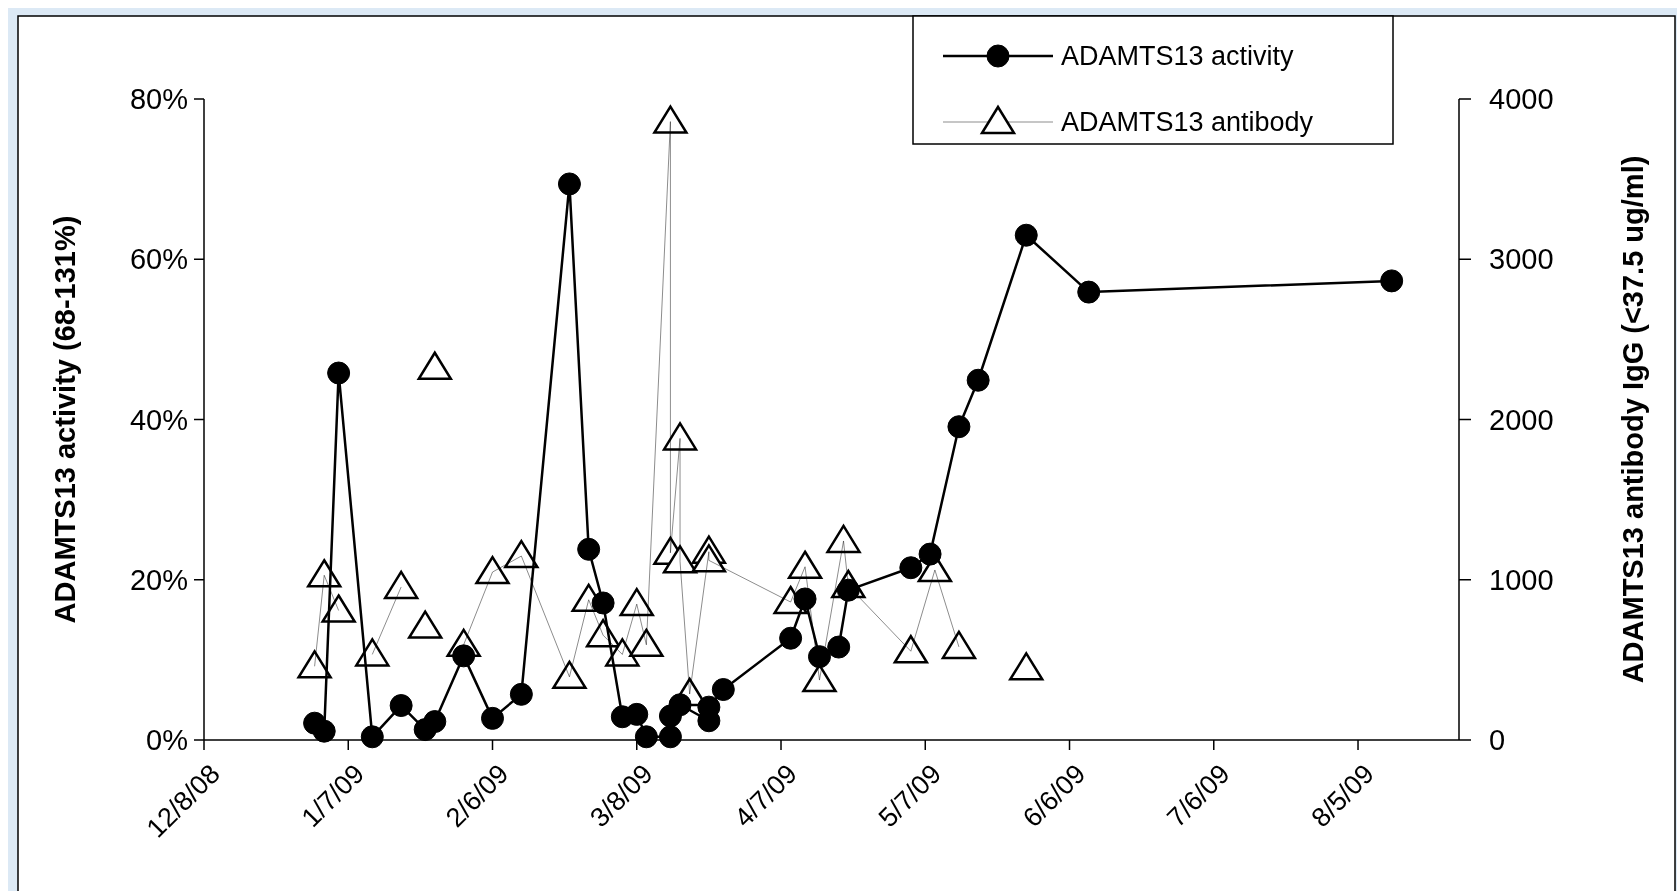 This screenshot has width=1677, height=891. Describe the element at coordinates (1497, 740) in the screenshot. I see `y2-tick-label: 0` at that location.